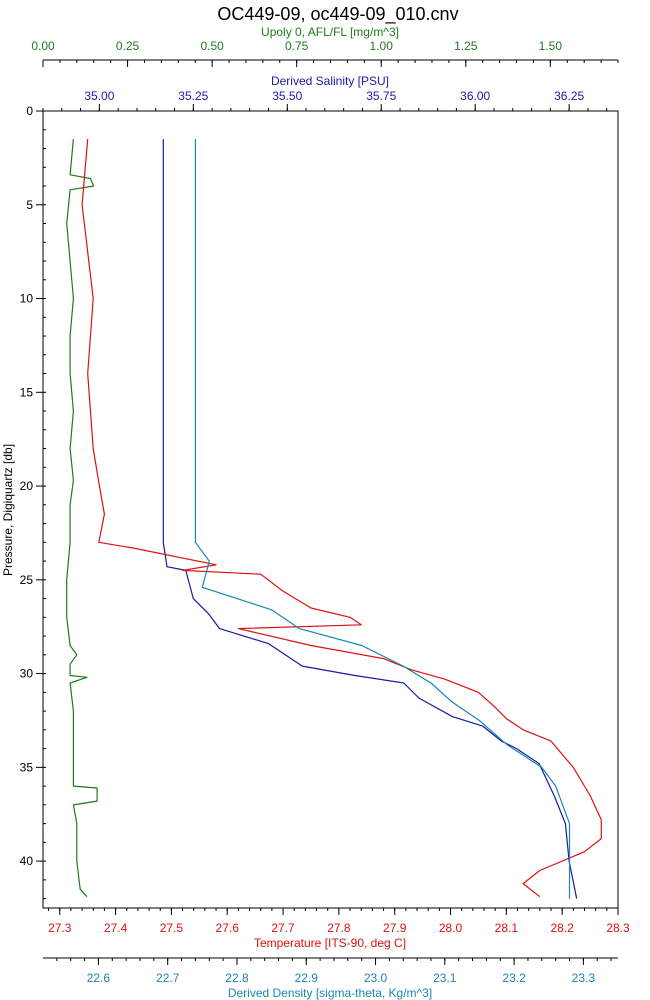 This screenshot has height=1000, width=650. What do you see at coordinates (330, 32) in the screenshot?
I see `fluor-axis-label: Upoly 0, AFL/FL [mg/m^3]` at bounding box center [330, 32].